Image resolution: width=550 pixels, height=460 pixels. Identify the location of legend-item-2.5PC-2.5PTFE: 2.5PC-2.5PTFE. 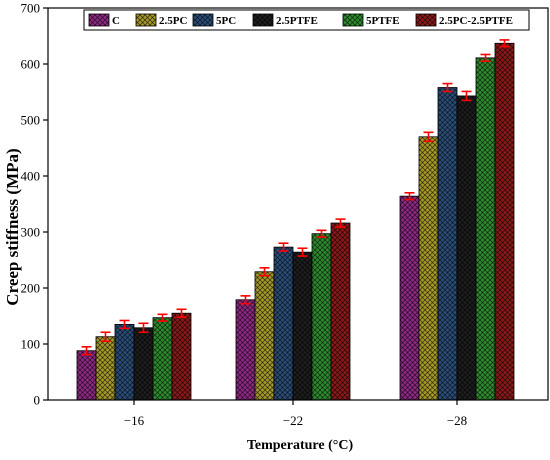
(464, 20).